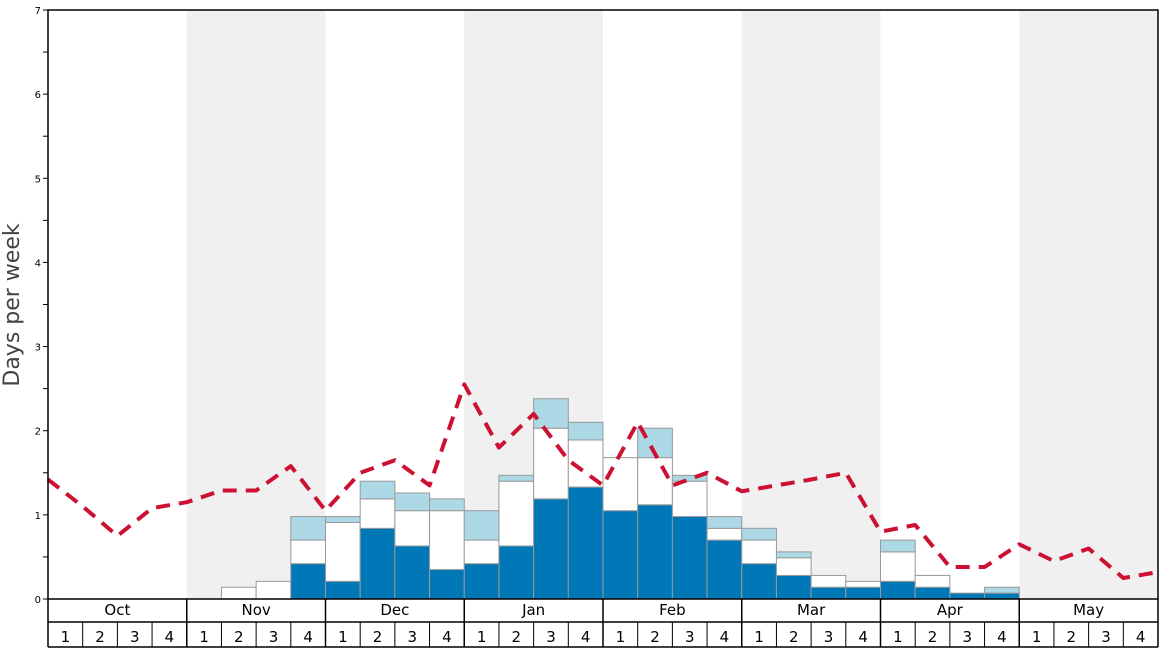 The width and height of the screenshot is (1168, 648). I want to click on y-tick-label: 6, so click(38, 95).